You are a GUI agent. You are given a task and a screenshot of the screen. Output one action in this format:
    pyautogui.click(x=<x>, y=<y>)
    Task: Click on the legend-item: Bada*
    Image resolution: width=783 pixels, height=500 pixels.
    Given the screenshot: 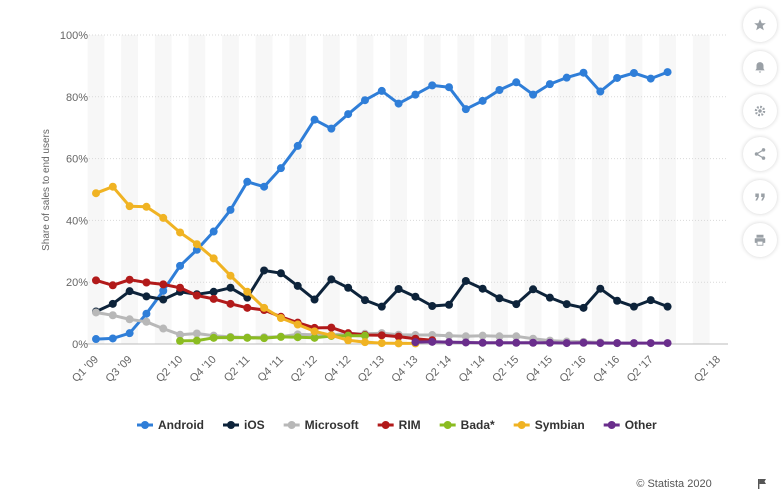 What is the action you would take?
    pyautogui.click(x=467, y=425)
    